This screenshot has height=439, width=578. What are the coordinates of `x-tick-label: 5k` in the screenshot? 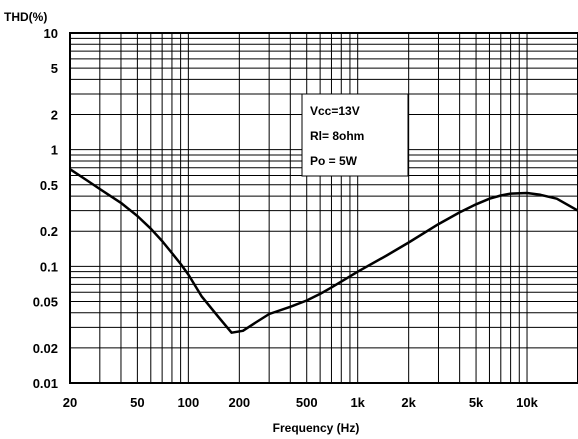 It's located at (476, 402).